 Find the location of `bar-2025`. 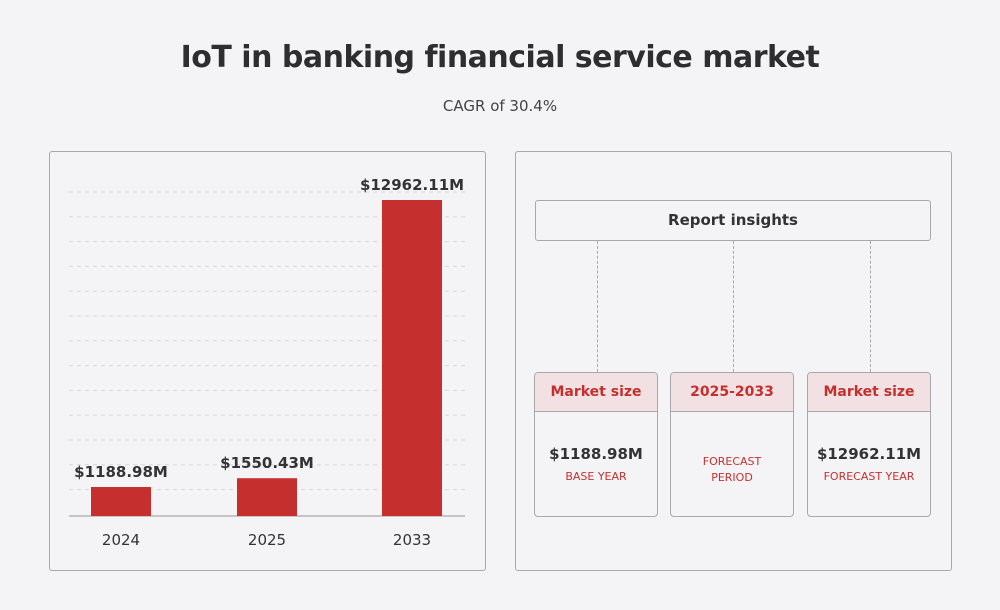

bar-2025 is located at coordinates (267, 497).